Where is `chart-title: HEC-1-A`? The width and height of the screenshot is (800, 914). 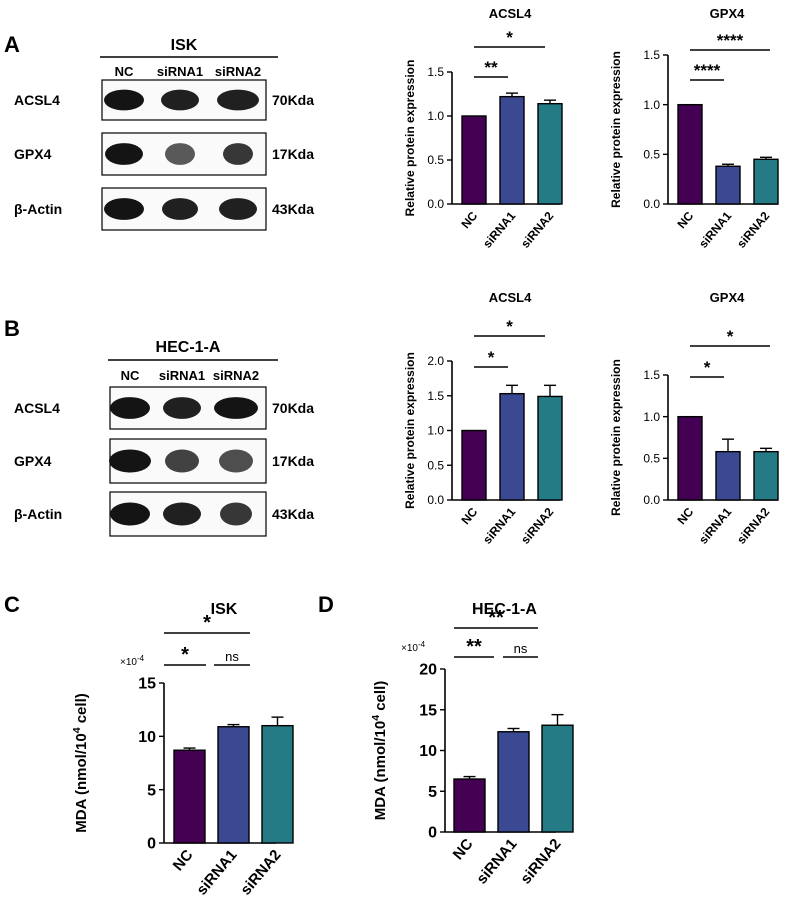 chart-title: HEC-1-A is located at coordinates (504, 609).